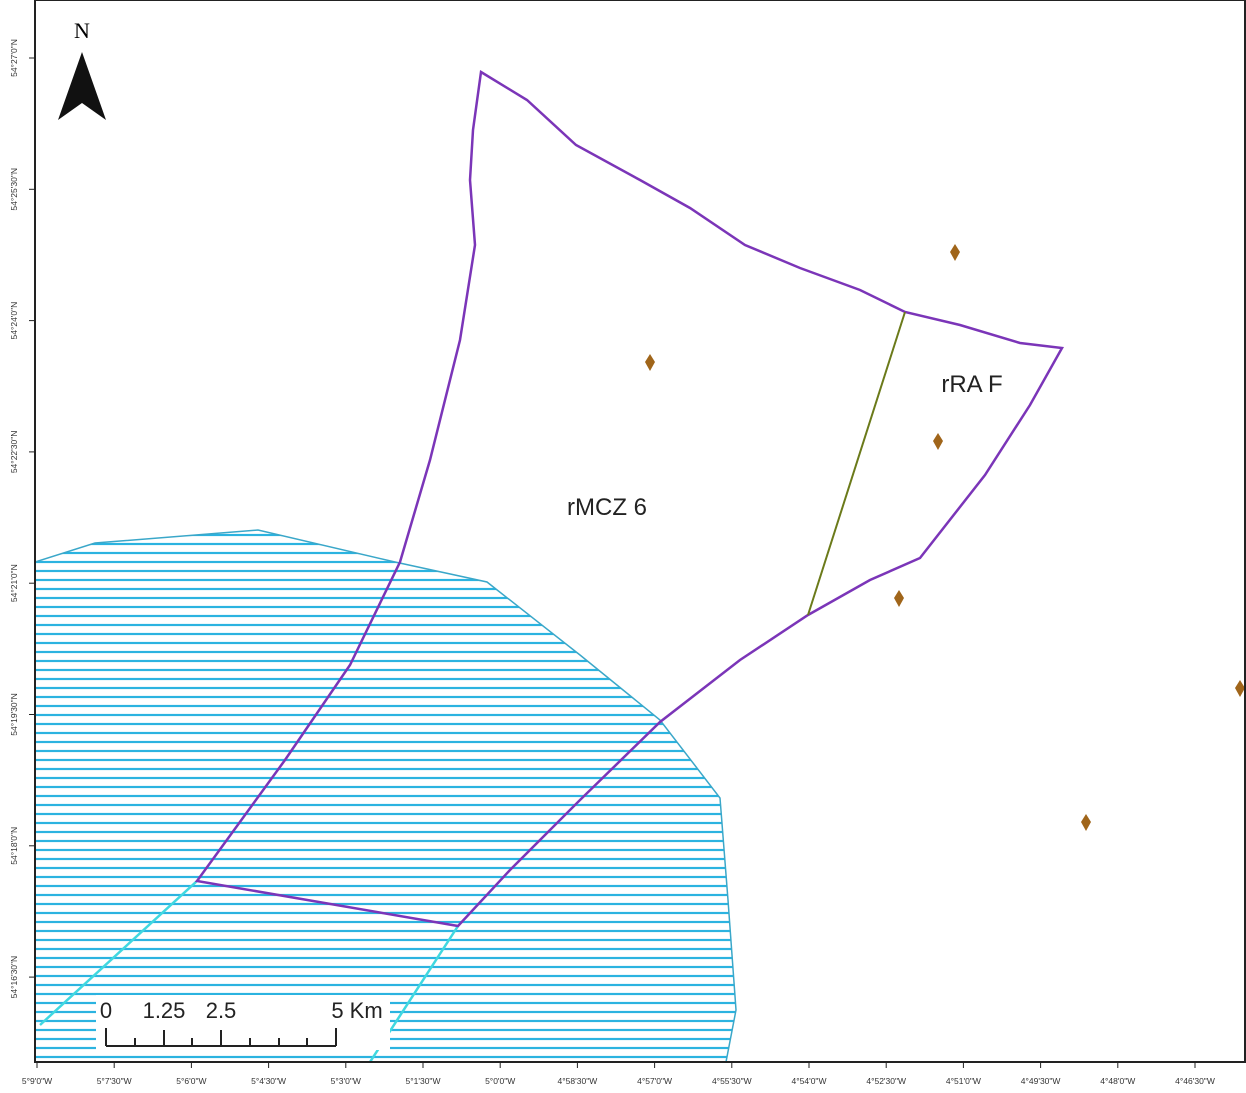  What do you see at coordinates (14, 714) in the screenshot?
I see `y-tick-label: 54°19'30"N` at bounding box center [14, 714].